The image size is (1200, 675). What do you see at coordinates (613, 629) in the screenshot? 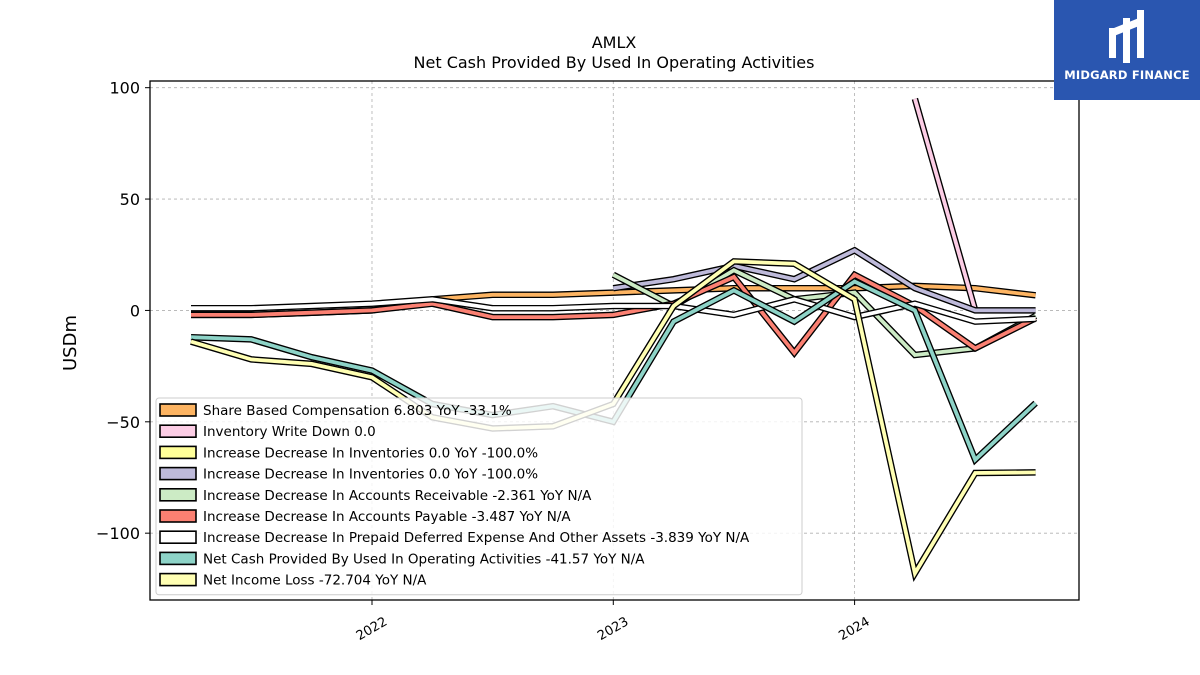
I see `x-tick-label: 2023` at bounding box center [613, 629].